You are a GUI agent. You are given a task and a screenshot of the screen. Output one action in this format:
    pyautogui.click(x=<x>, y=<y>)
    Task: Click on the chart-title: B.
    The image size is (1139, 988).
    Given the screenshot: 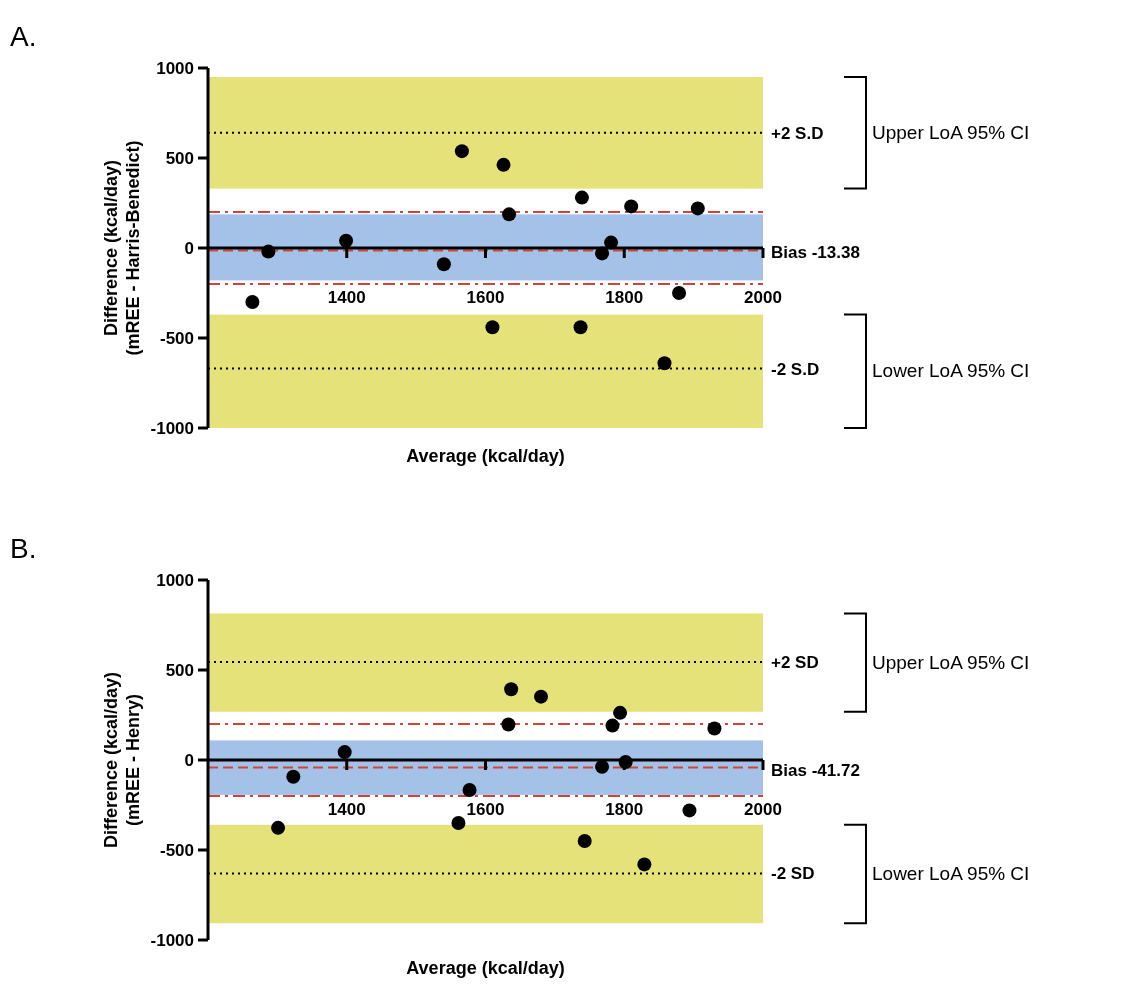 What is the action you would take?
    pyautogui.click(x=23, y=548)
    